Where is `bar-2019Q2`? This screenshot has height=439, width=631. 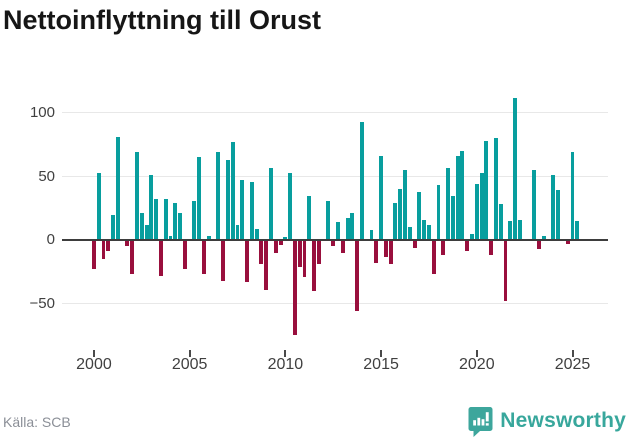 bar-2019Q2 is located at coordinates (462, 195).